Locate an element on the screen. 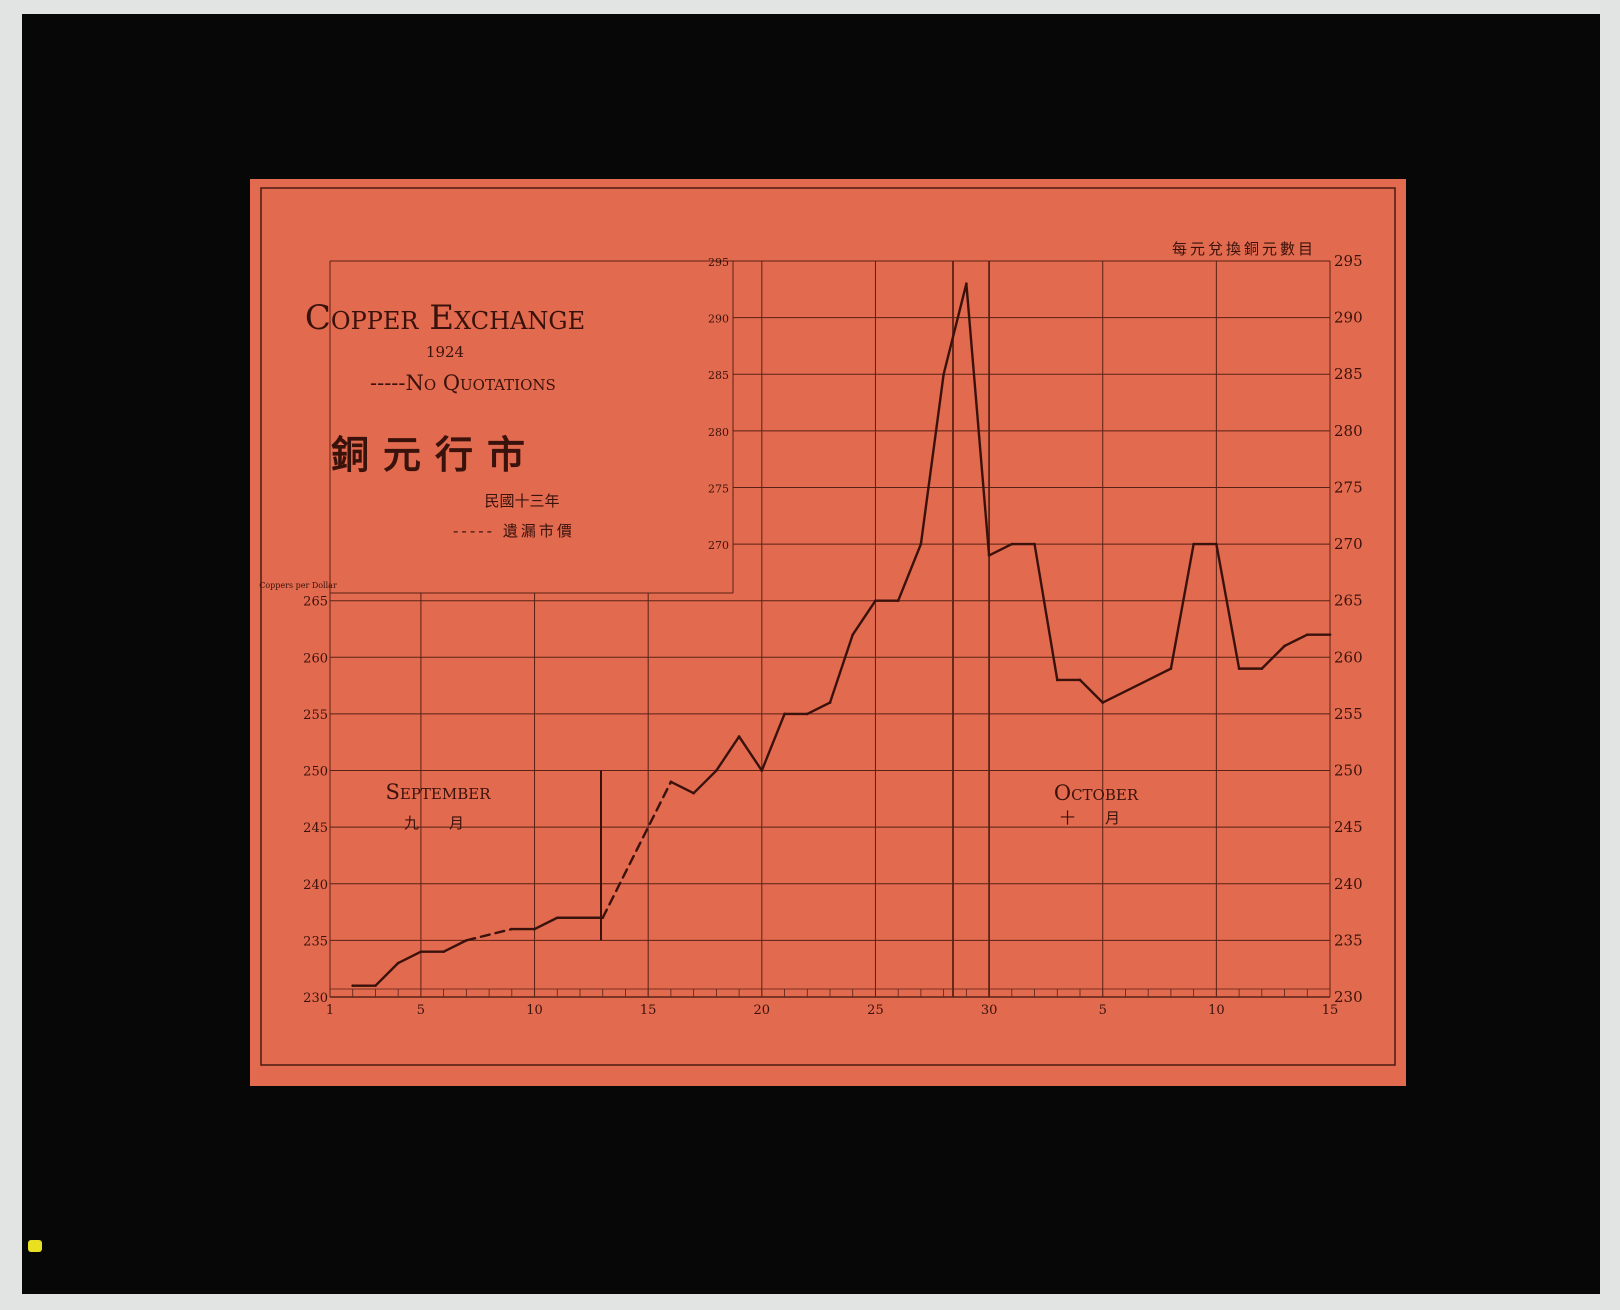 This screenshot has width=1620, height=1310. y-tick-label-left: 275 is located at coordinates (718, 488).